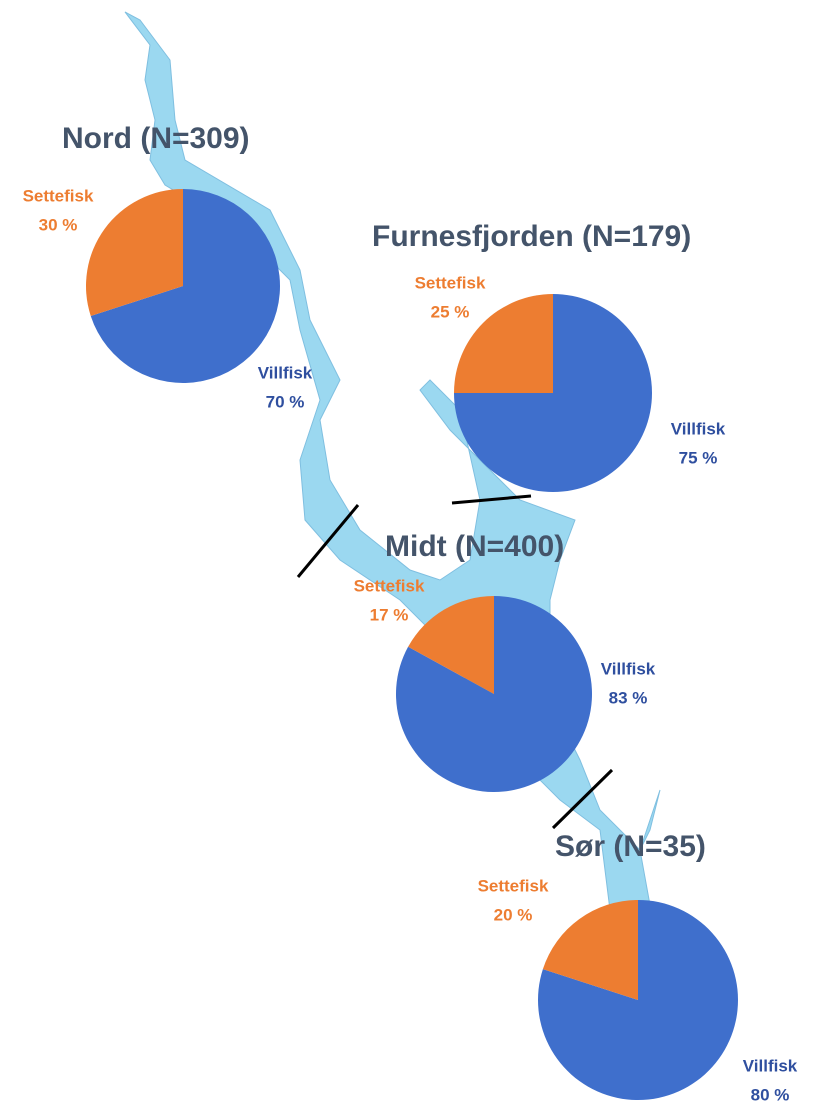  I want to click on pie-title: Furnesfjorden (N=179), so click(531, 236).